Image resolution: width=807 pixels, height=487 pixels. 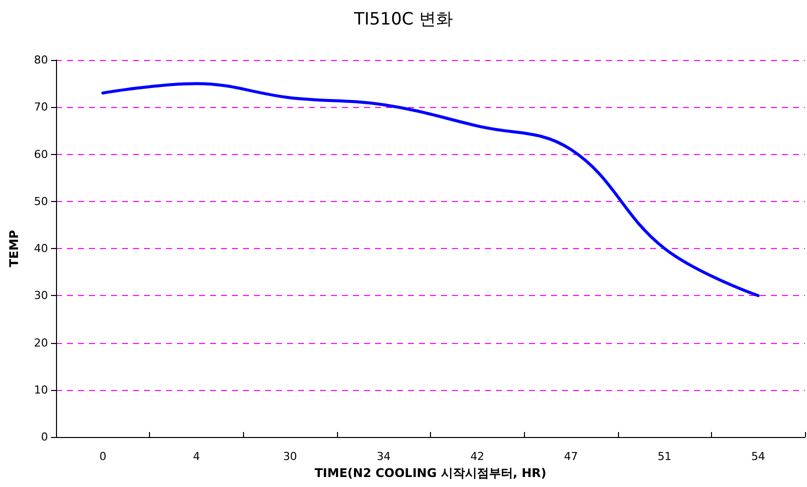 I want to click on y-tick-label: 50, so click(x=41, y=201).